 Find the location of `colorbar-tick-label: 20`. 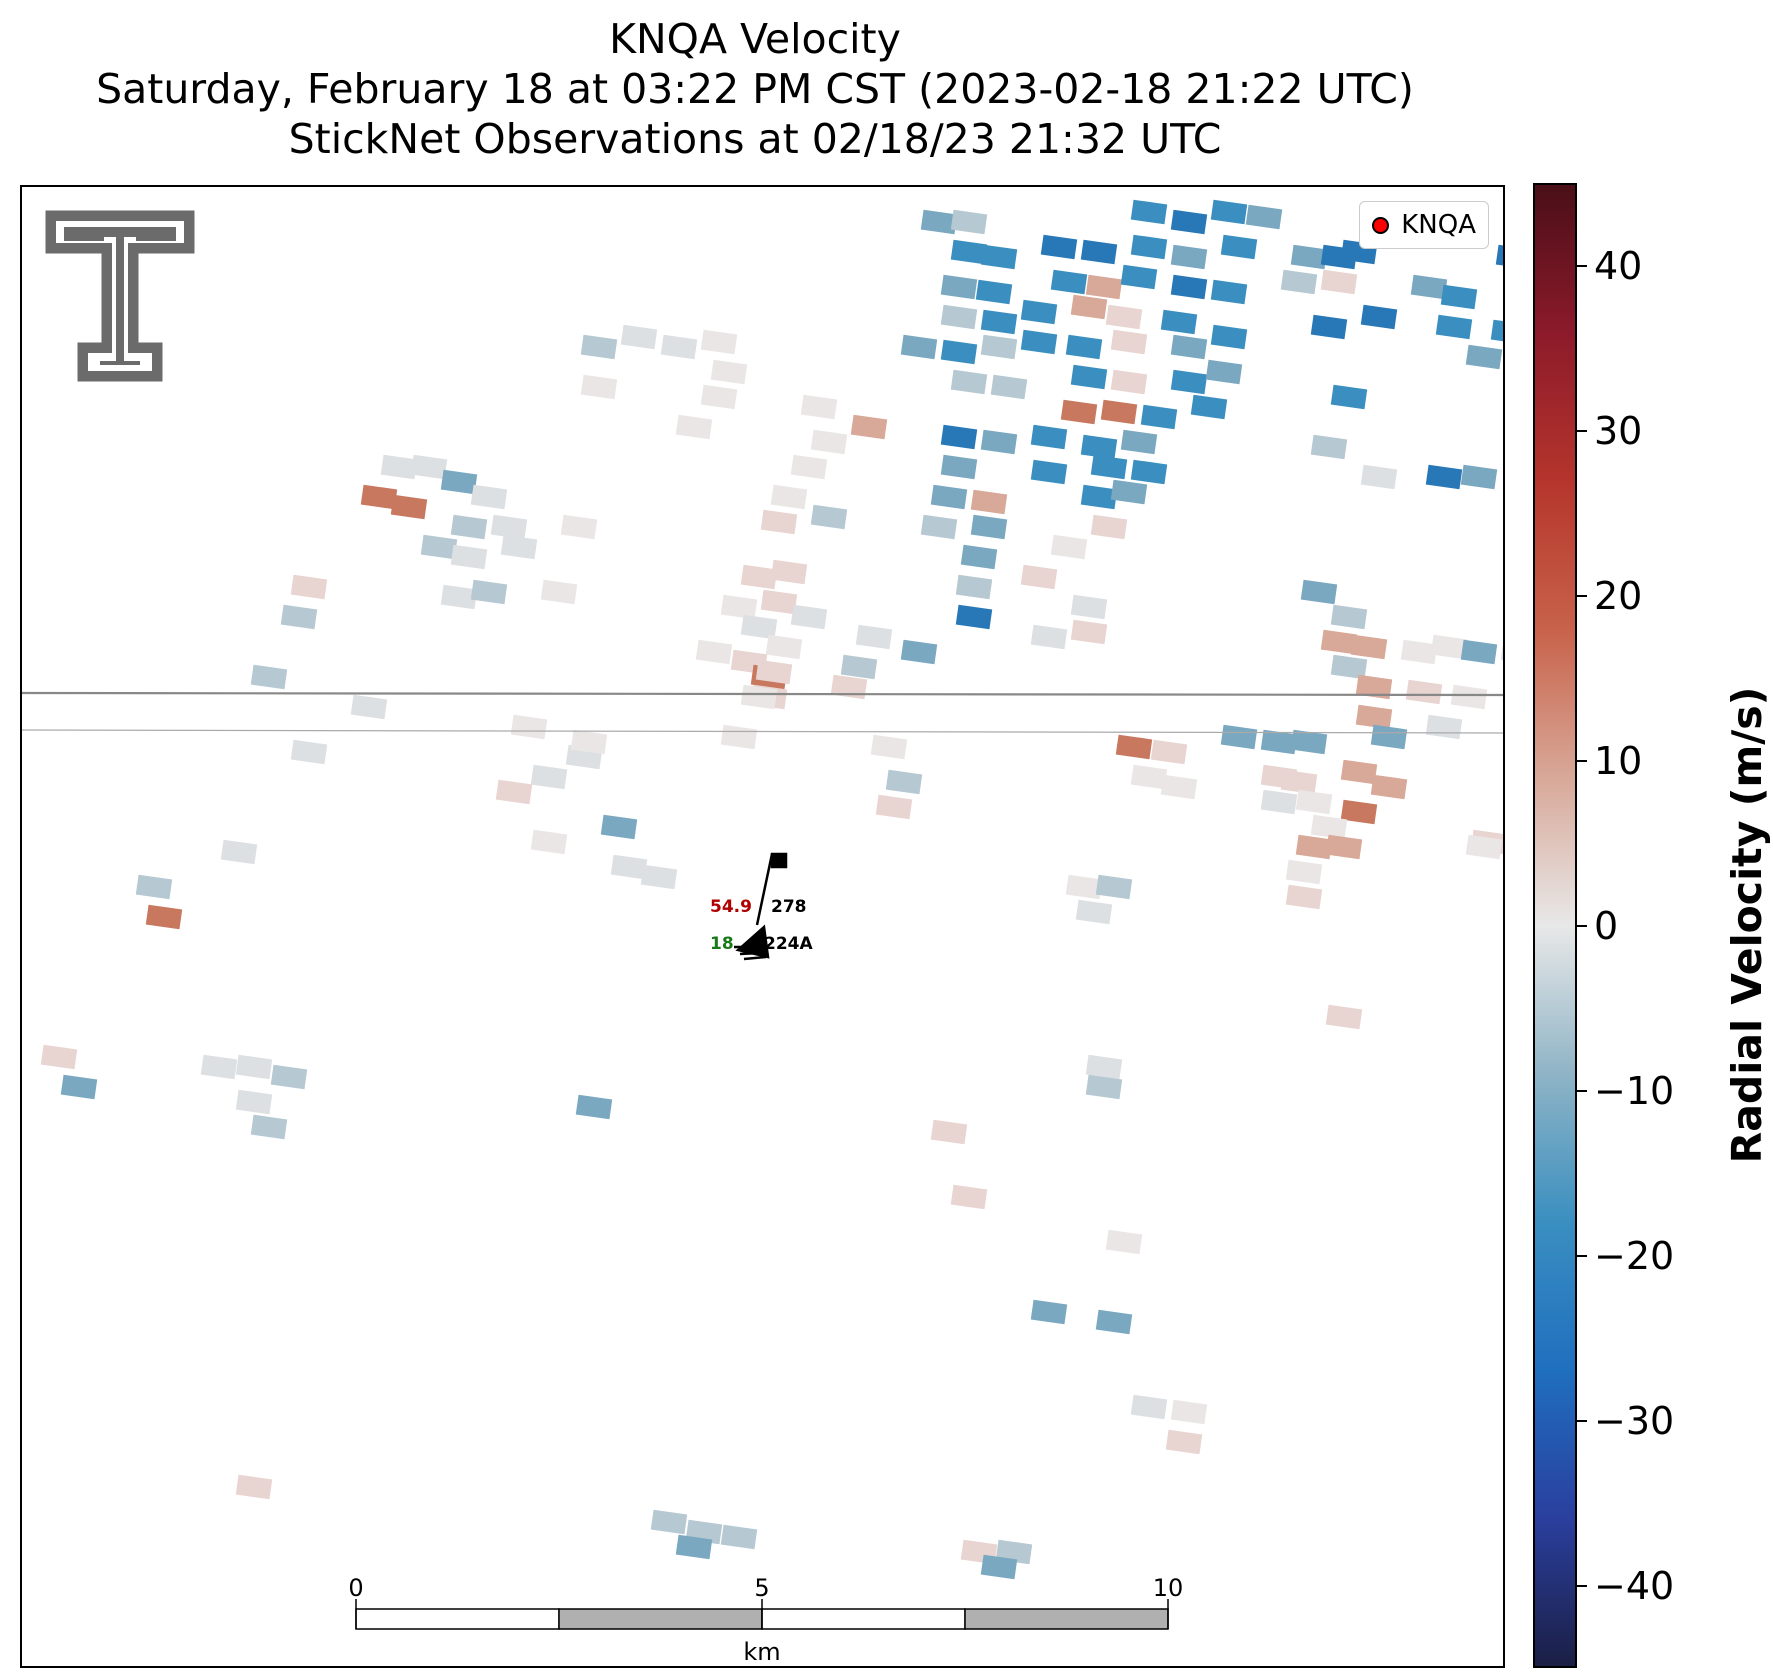

colorbar-tick-label: 20 is located at coordinates (1618, 595).